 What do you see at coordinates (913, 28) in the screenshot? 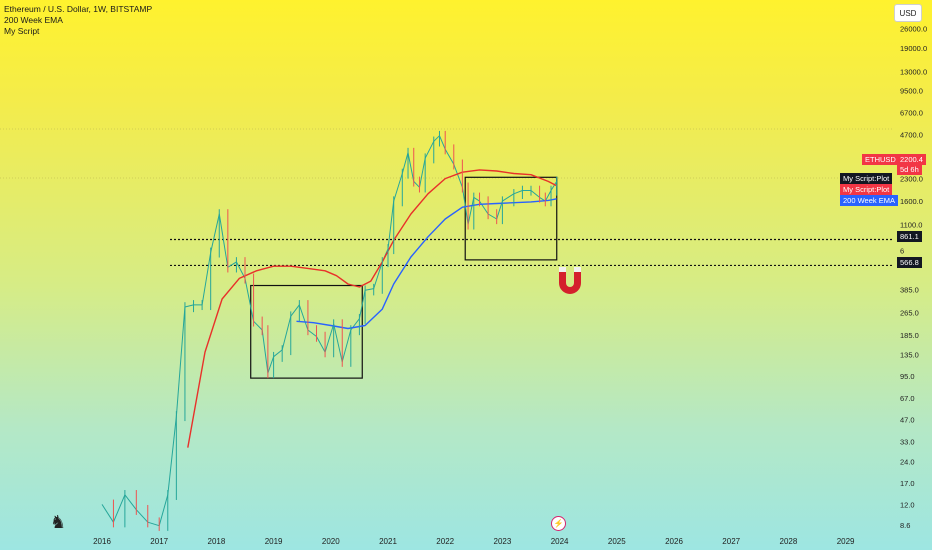
I see `y-tick-label: 26000.0` at bounding box center [913, 28].